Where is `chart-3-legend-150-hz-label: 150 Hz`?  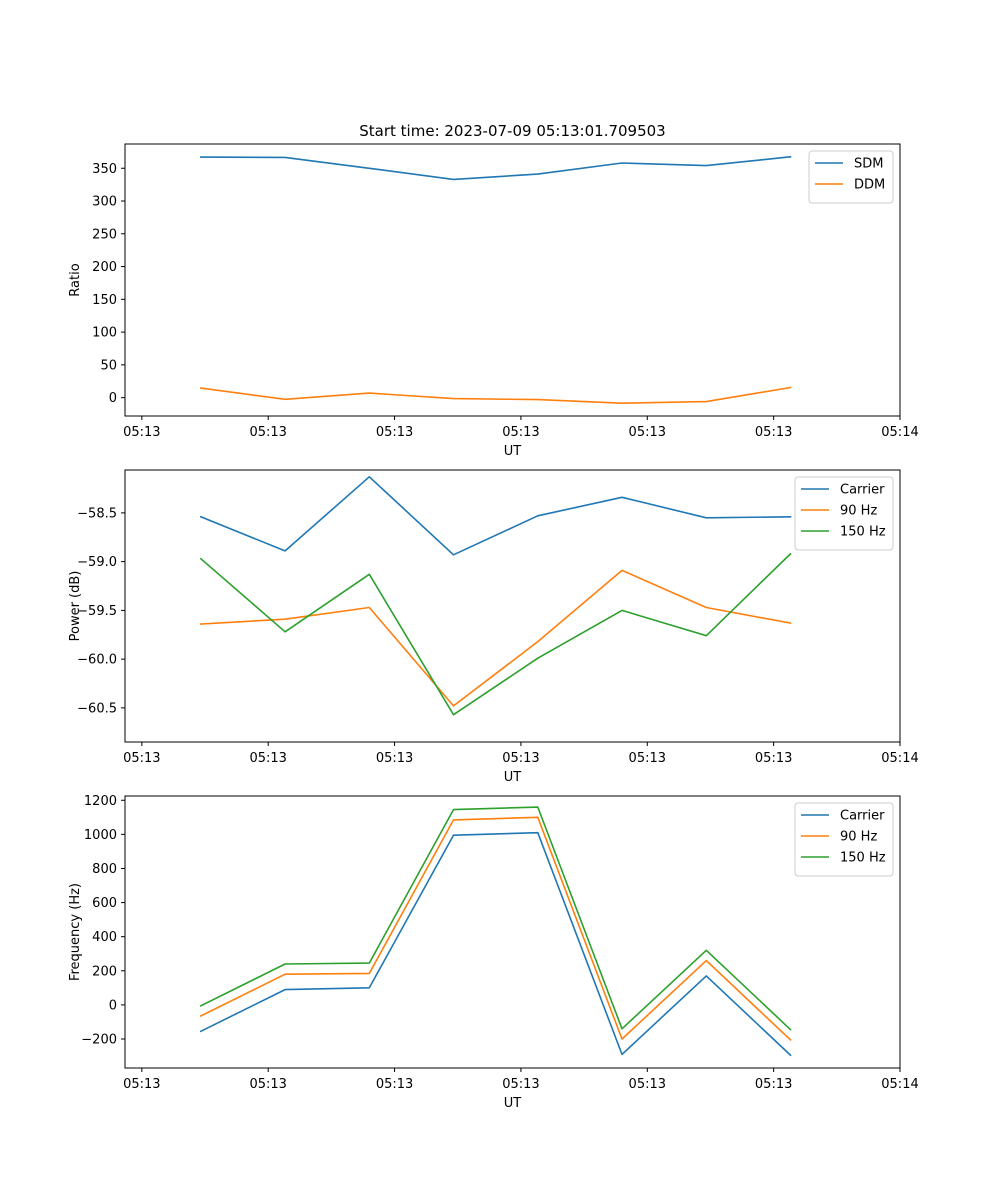
chart-3-legend-150-hz-label: 150 Hz is located at coordinates (863, 858).